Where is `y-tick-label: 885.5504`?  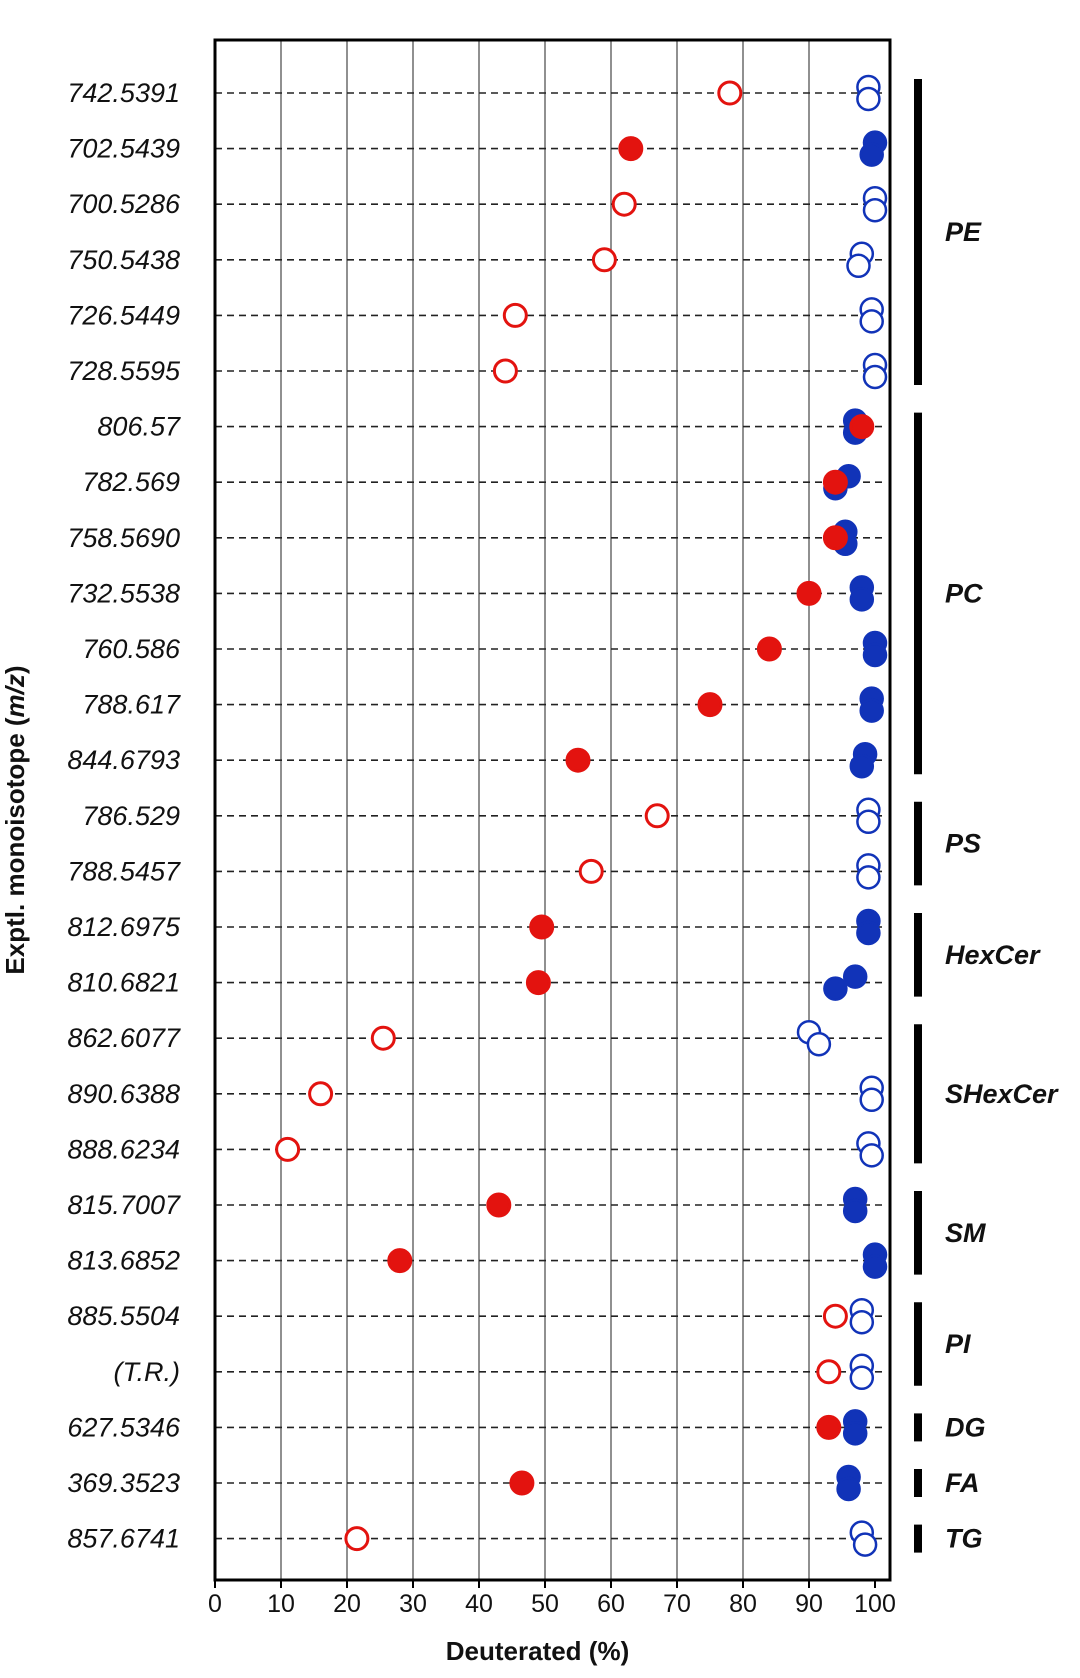 y-tick-label: 885.5504 is located at coordinates (123, 1316).